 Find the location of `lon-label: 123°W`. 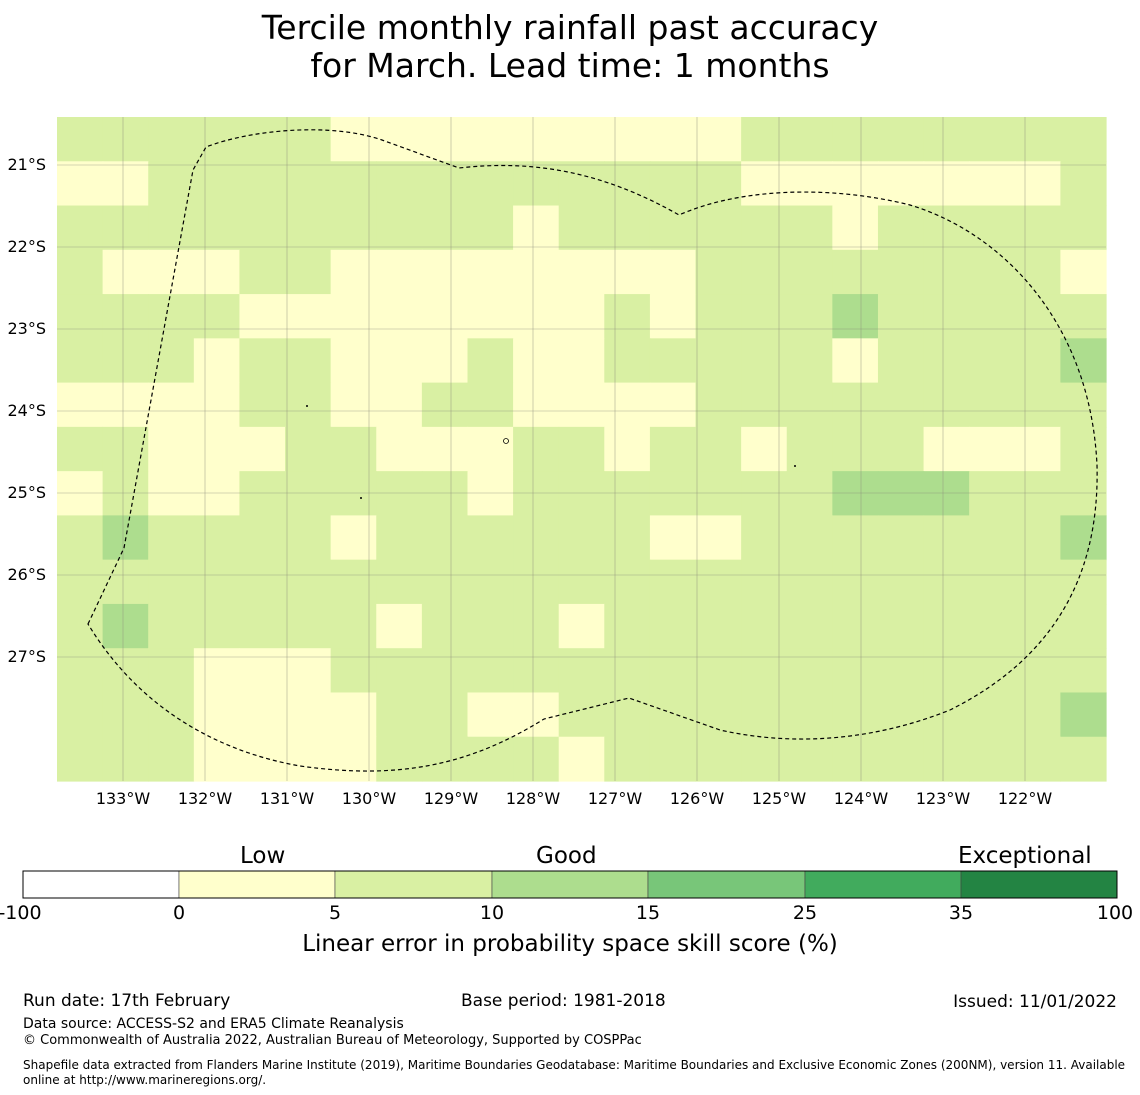

lon-label: 123°W is located at coordinates (943, 798).